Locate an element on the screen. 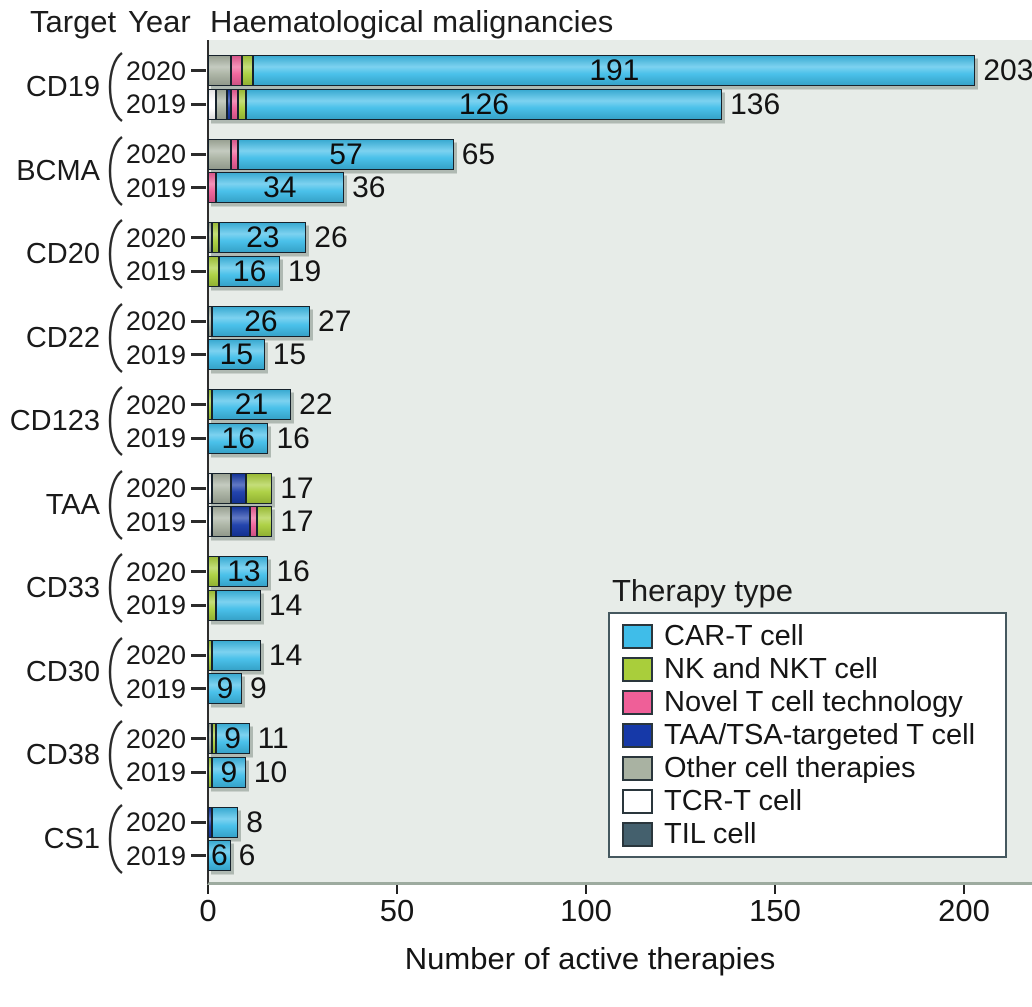 The width and height of the screenshot is (1032, 1007). stacked-bar-taa-2019: 17 is located at coordinates (261, 521).